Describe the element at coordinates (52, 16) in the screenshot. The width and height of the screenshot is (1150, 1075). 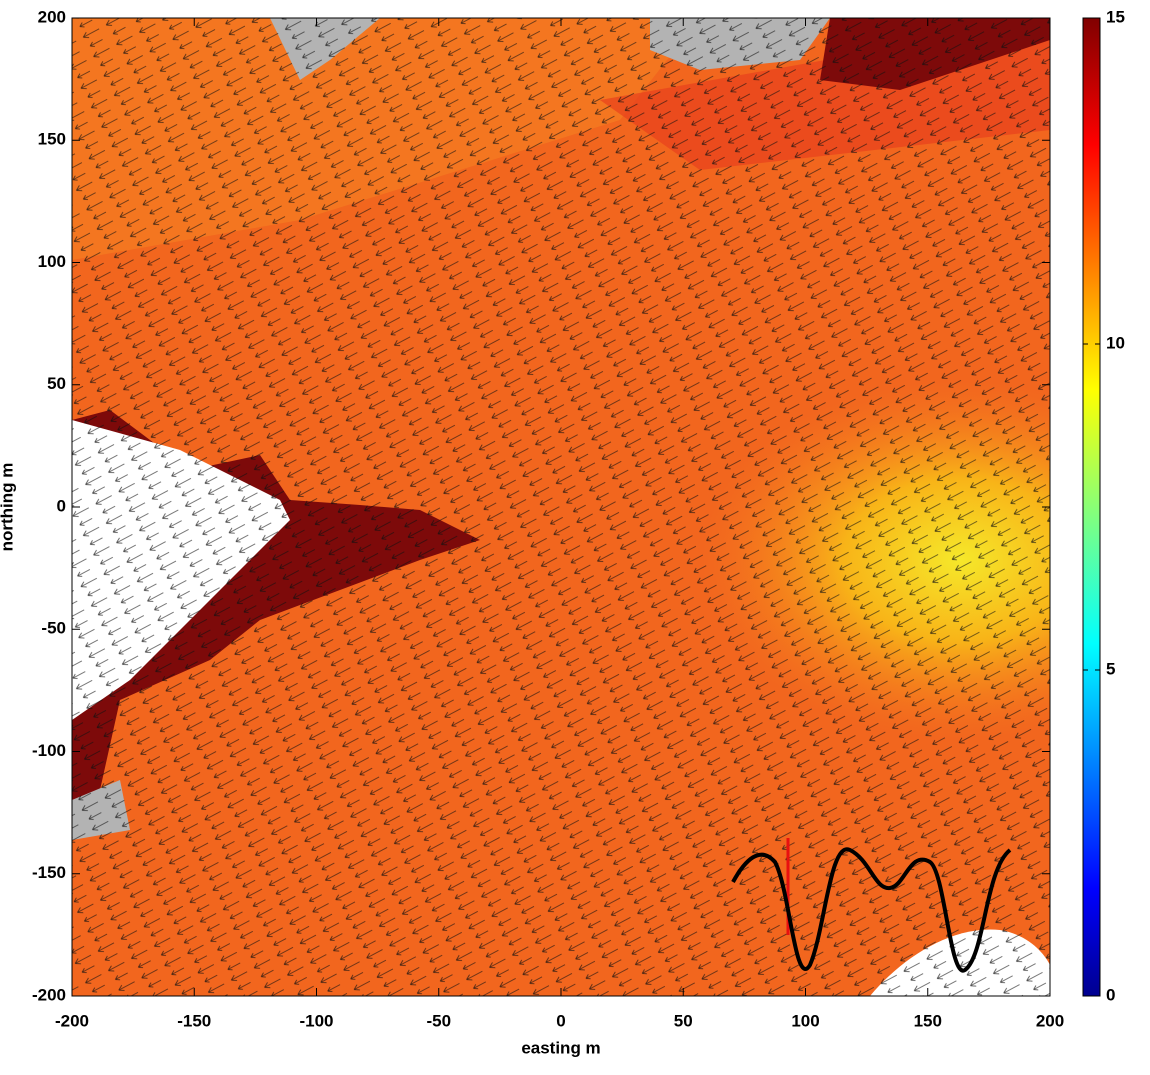
I see `y-tick-label: 200` at that location.